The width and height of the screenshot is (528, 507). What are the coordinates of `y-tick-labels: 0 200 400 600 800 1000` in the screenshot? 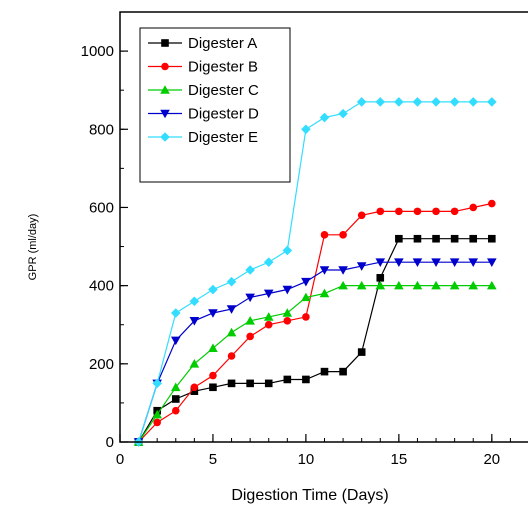 It's located at (97, 247).